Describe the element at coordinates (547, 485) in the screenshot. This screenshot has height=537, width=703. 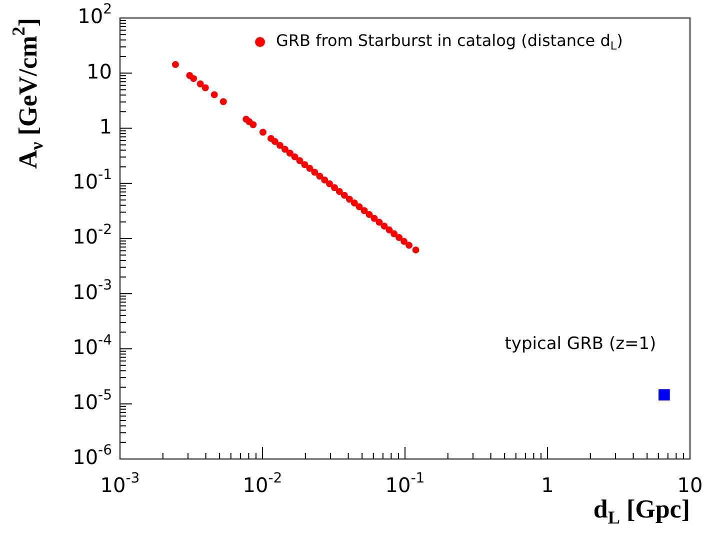
I see `x-tick-label: 1` at that location.